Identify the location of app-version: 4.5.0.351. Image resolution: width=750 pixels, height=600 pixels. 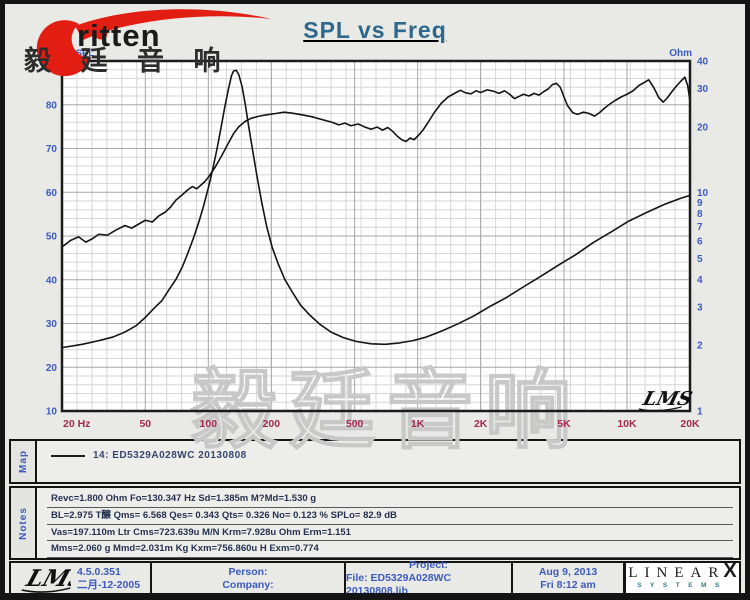
(99, 571).